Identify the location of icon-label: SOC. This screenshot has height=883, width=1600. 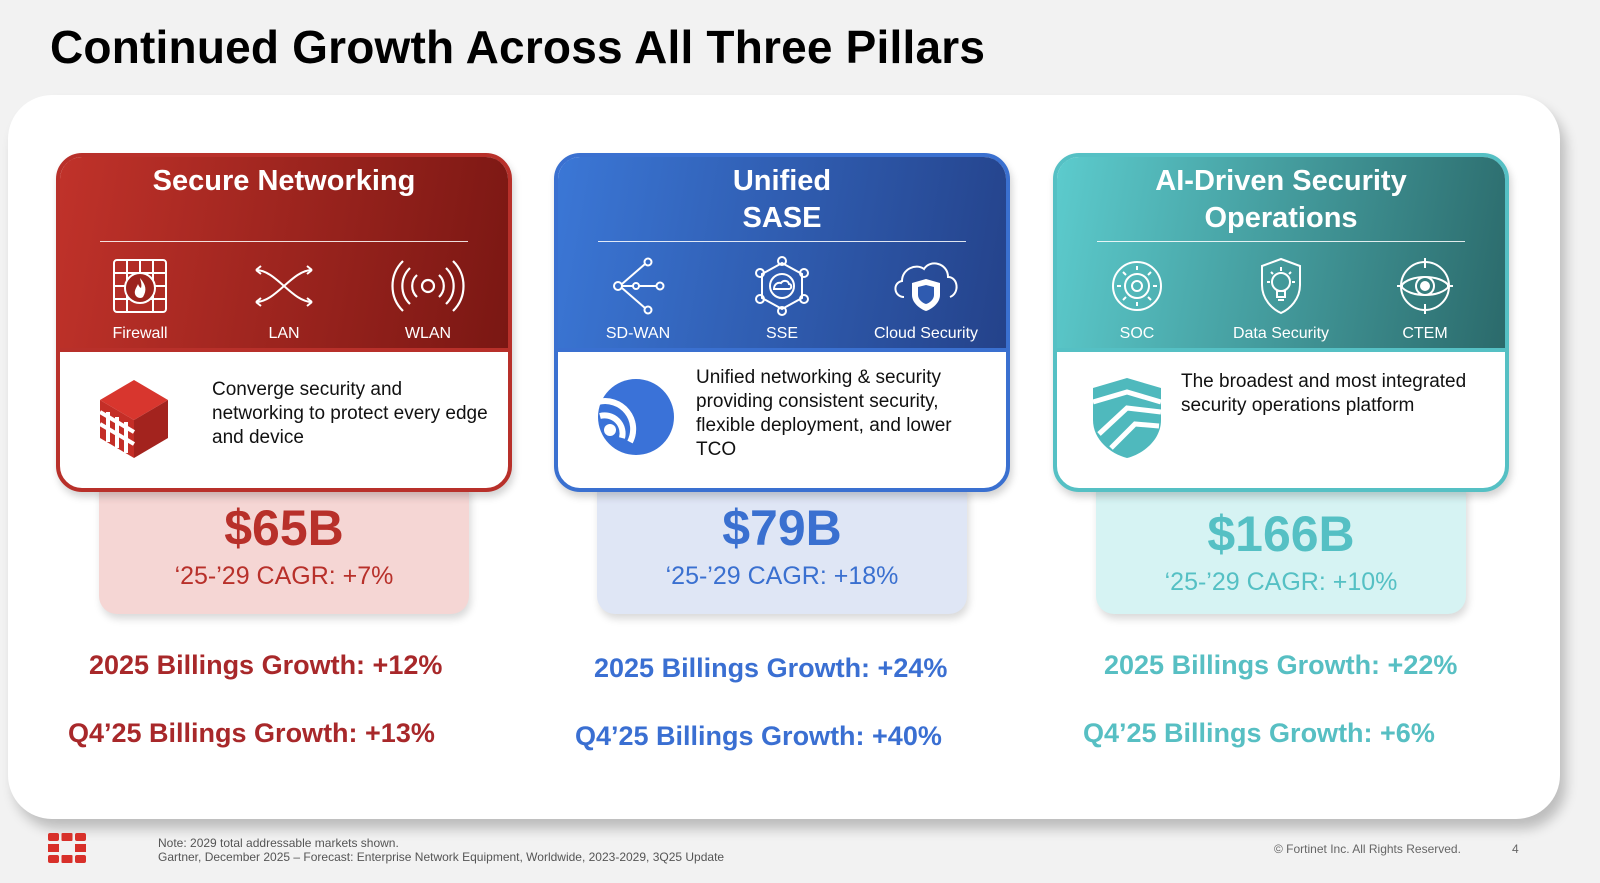
(1137, 333).